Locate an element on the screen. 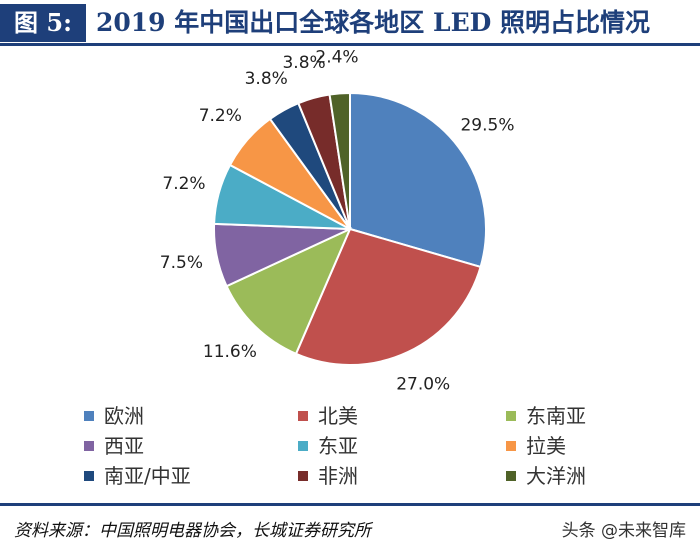 The image size is (700, 554). figure-footer: 资料来源：中国照明电器协会，长城证券研究所 头条 @未来智库 is located at coordinates (350, 528).